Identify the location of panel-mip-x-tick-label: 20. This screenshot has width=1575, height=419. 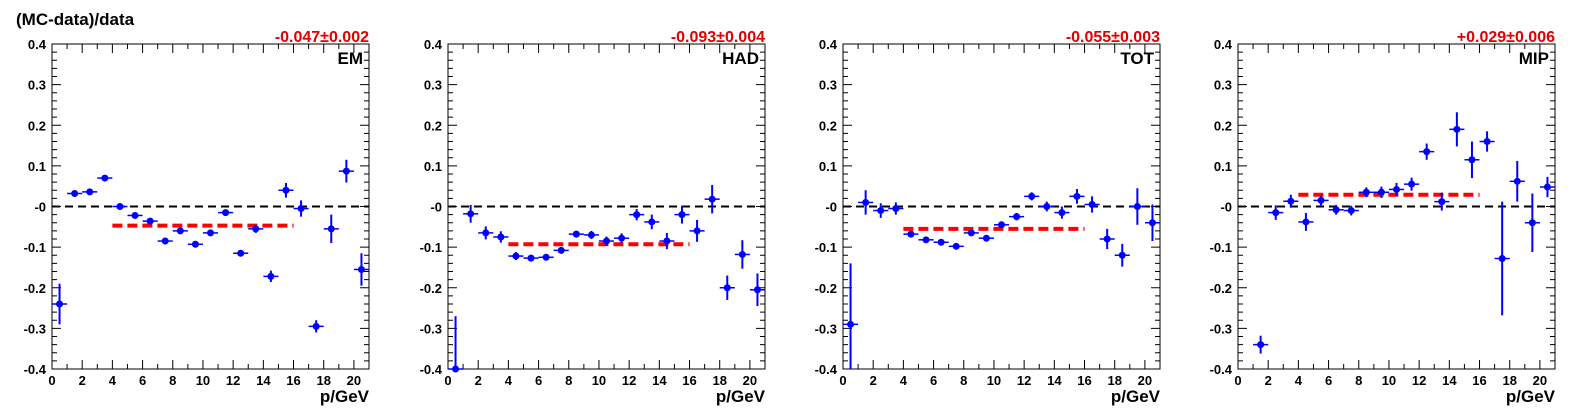
(1540, 380).